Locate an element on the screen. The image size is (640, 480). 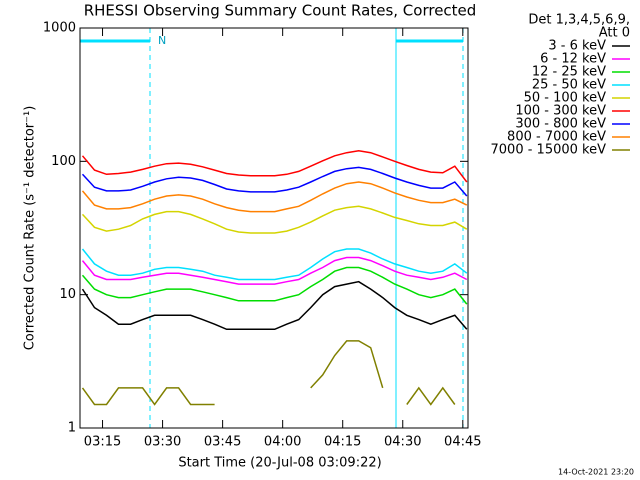
legend-label: 12 - 25 keV is located at coordinates (569, 72).